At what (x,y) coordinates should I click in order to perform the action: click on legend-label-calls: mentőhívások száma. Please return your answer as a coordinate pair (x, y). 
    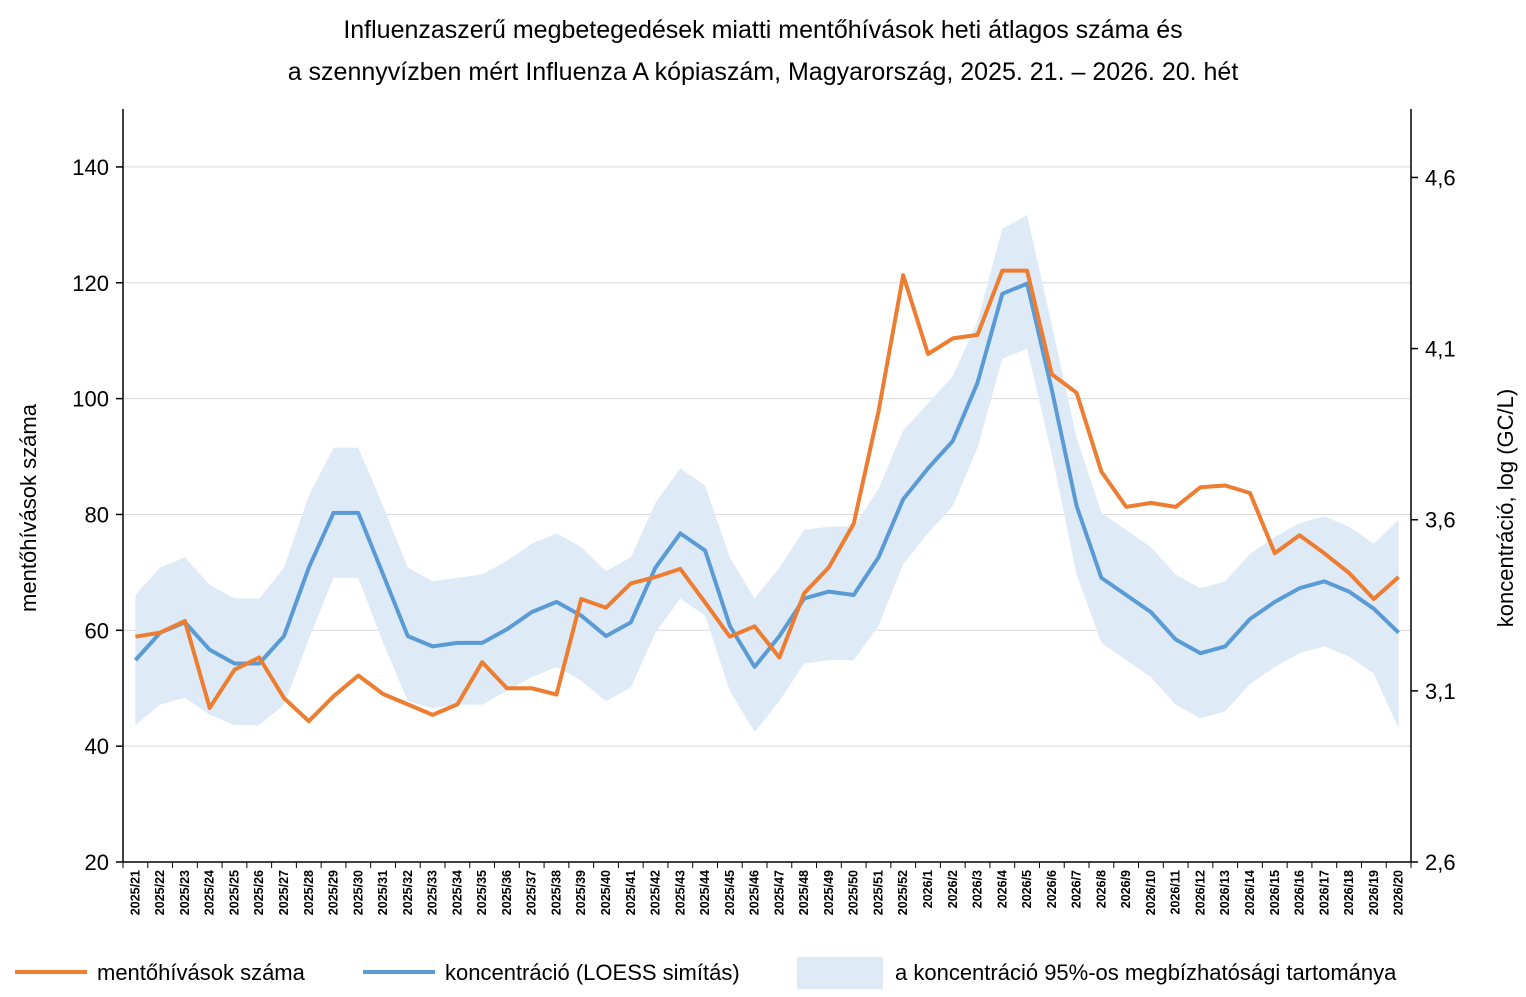
    Looking at the image, I should click on (201, 972).